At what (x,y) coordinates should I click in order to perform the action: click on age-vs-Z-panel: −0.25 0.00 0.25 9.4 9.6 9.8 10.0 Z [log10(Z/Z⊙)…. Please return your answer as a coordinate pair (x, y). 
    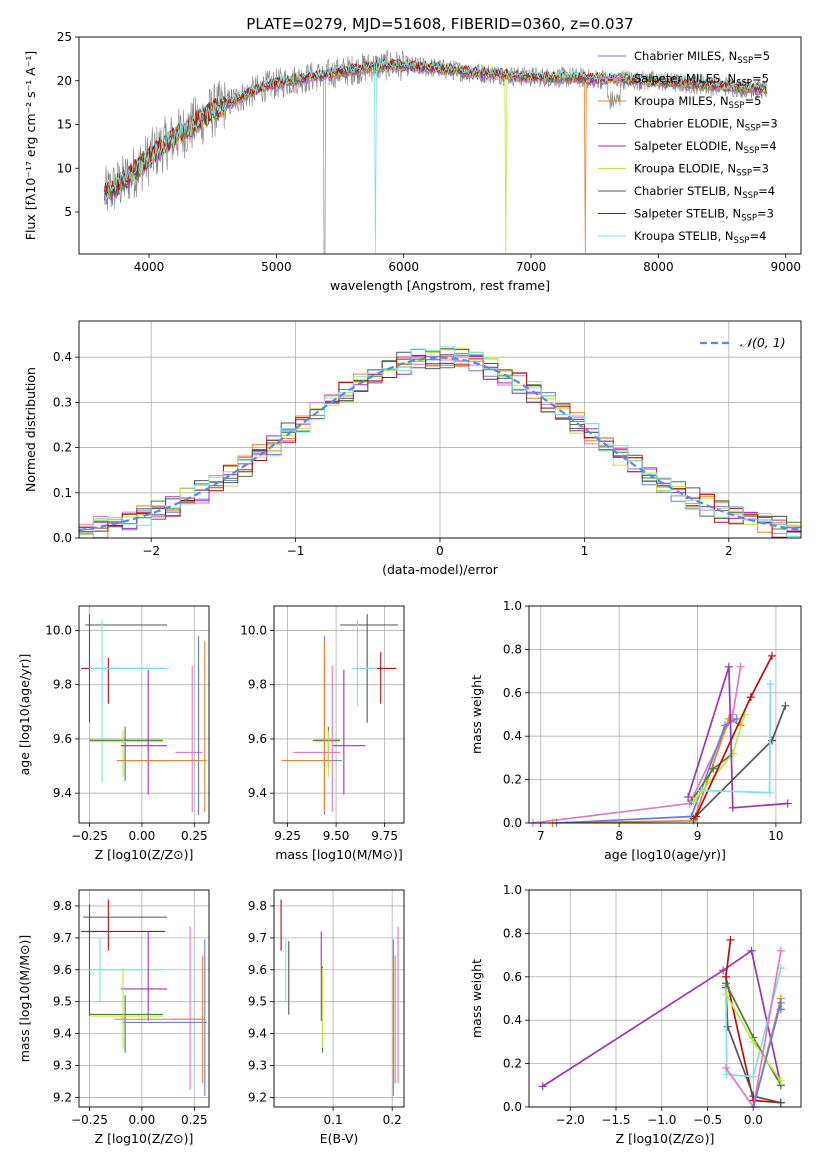
    Looking at the image, I should click on (113, 733).